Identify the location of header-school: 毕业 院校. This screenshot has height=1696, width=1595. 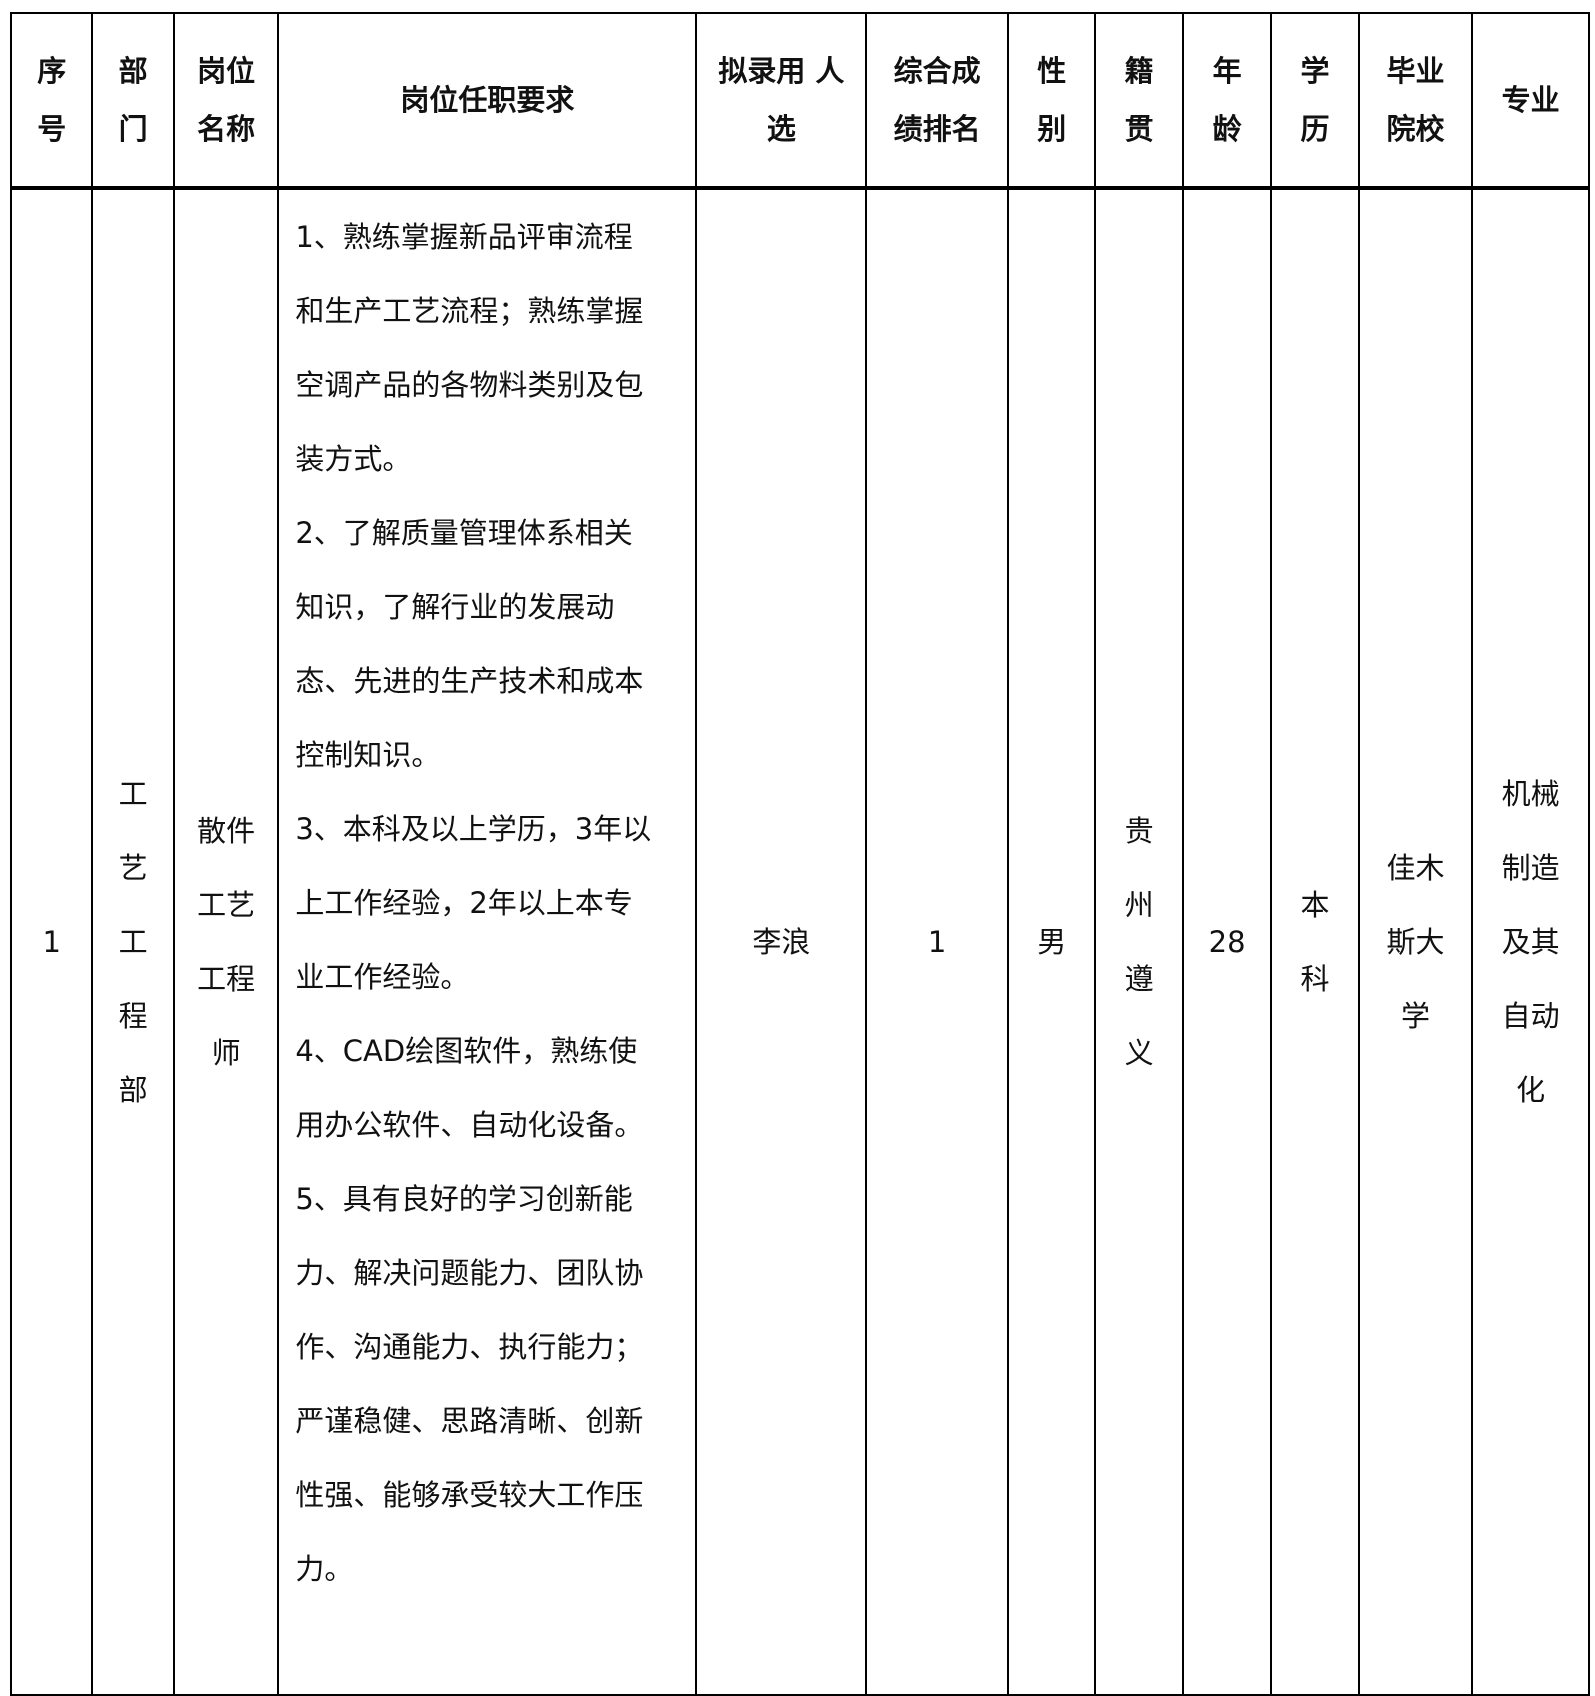
(1415, 100).